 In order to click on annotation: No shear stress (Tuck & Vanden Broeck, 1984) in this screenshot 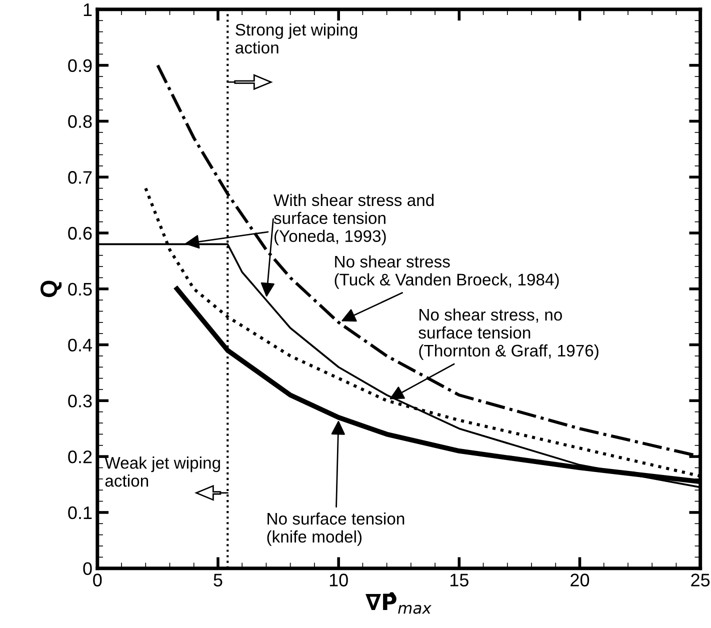, I will do `click(446, 272)`.